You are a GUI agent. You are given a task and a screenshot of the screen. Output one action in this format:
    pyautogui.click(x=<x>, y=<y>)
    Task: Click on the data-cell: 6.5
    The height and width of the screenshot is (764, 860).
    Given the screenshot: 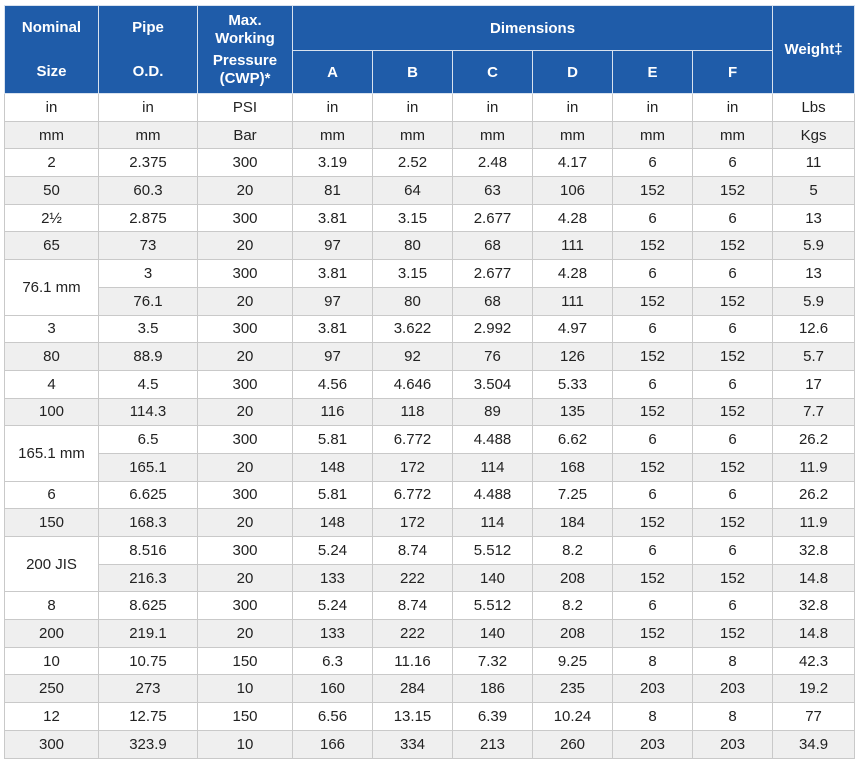 What is the action you would take?
    pyautogui.click(x=148, y=439)
    